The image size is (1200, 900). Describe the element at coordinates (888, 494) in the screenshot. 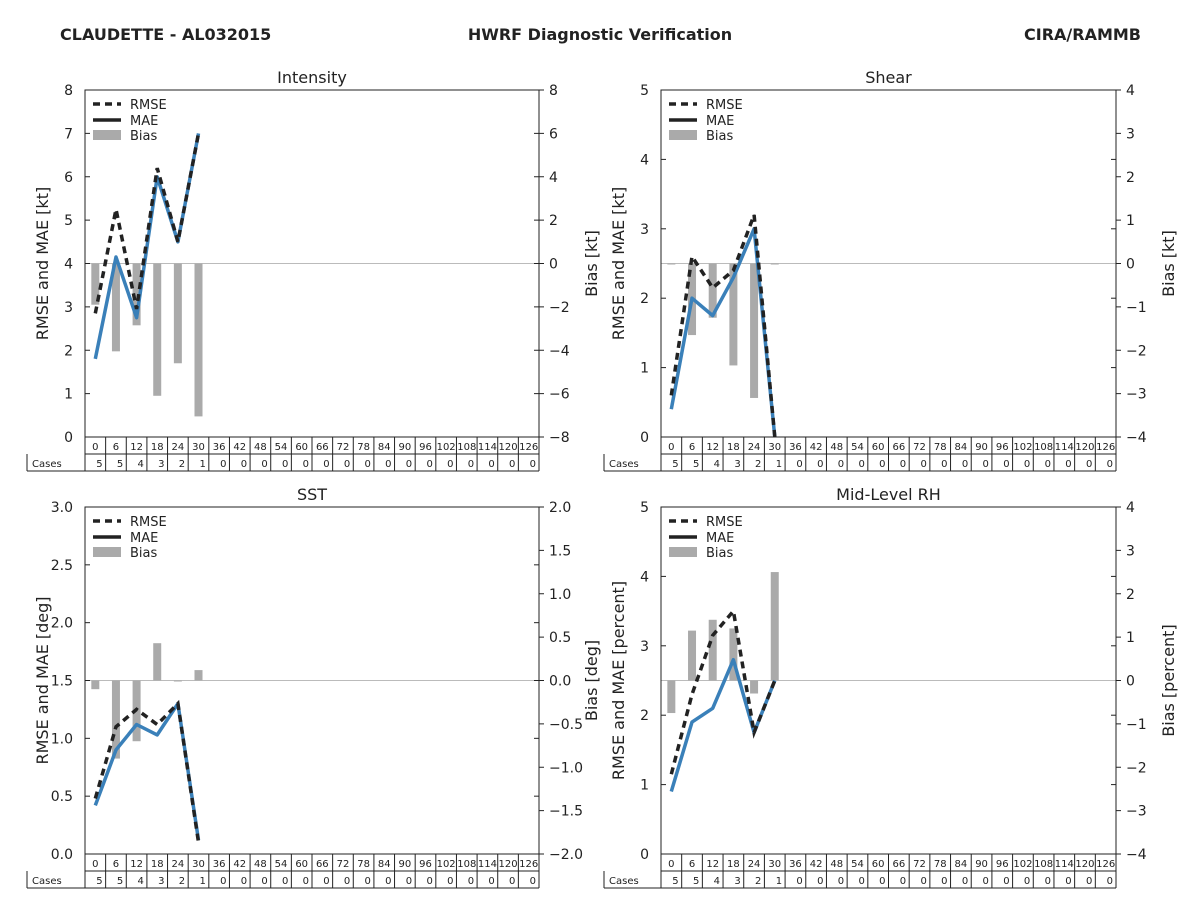

I see `panel-title: Mid-Level RH` at that location.